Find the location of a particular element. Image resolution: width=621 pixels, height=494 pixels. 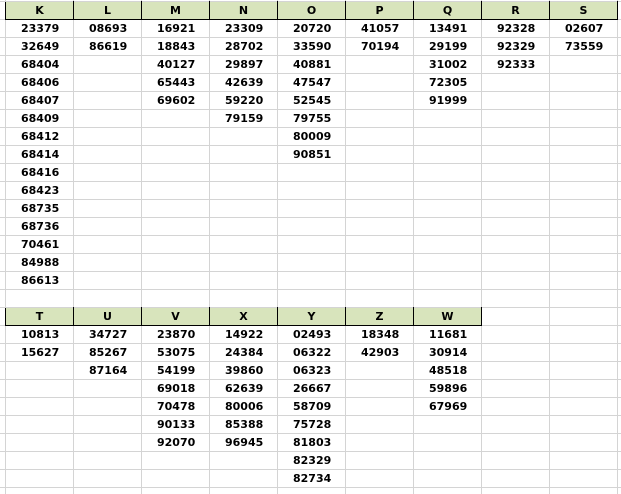

cell: 24384 is located at coordinates (243, 352).